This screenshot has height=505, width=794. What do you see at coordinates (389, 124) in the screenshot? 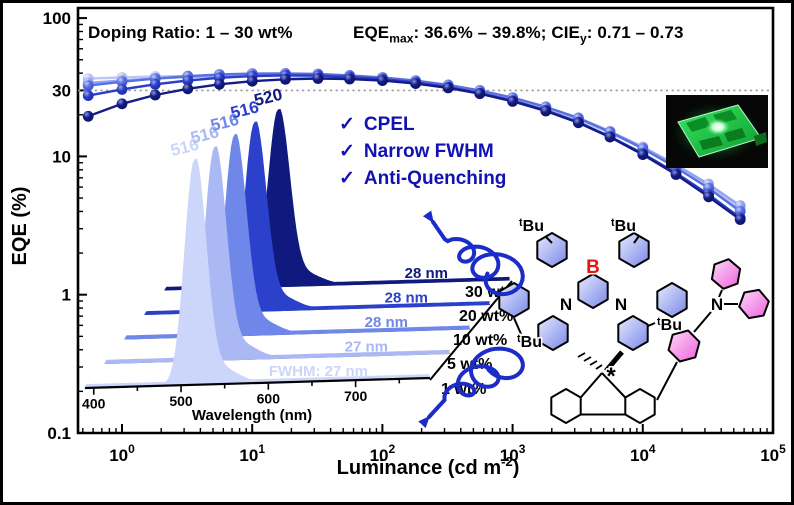
I see `checklist-label: CPEL` at bounding box center [389, 124].